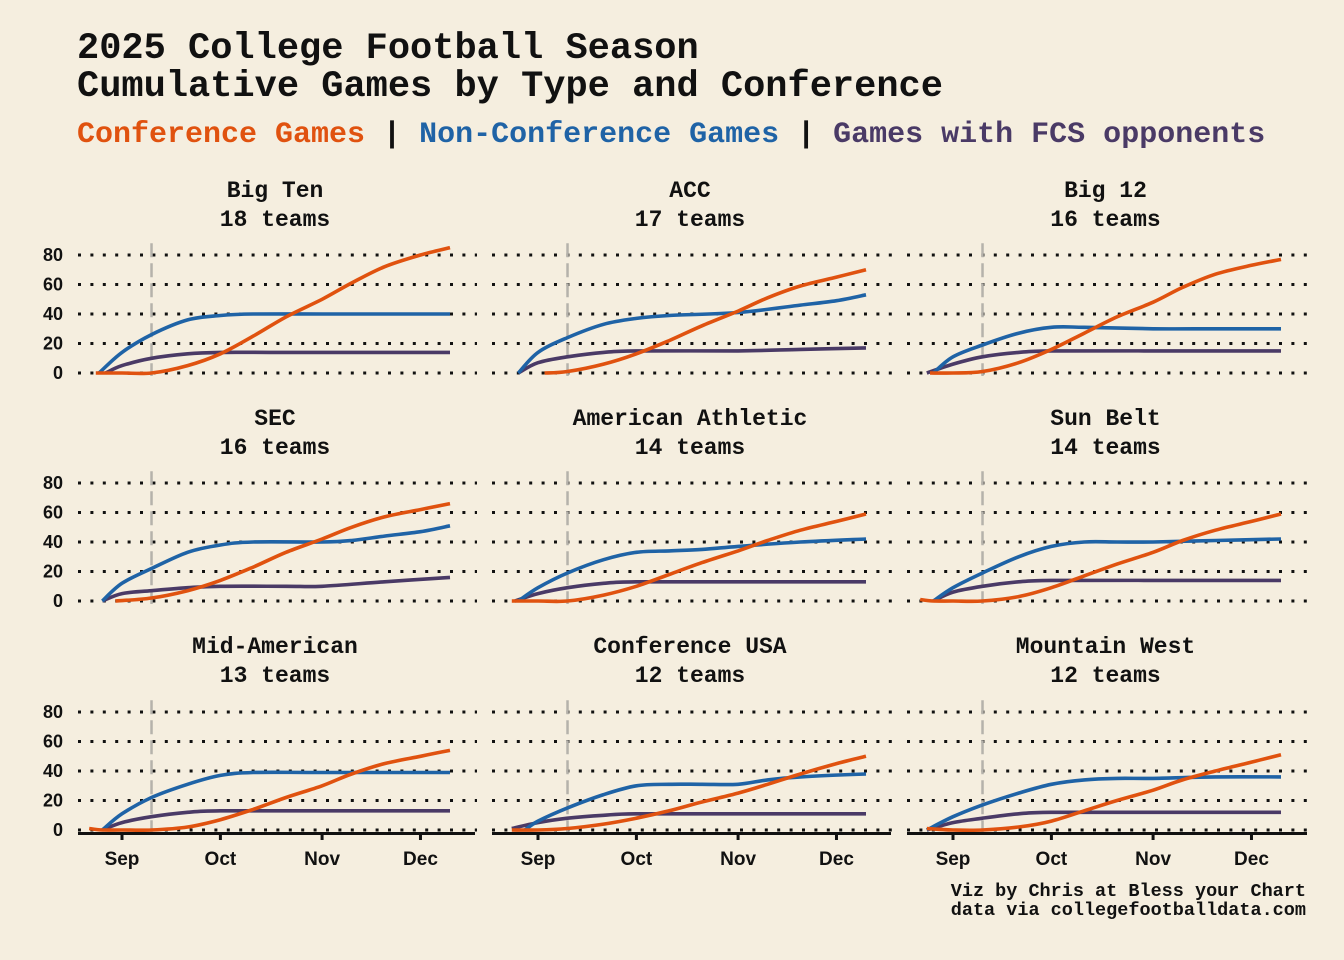  What do you see at coordinates (599, 135) in the screenshot?
I see `legend-non-conference-games: Non-Conference Games` at bounding box center [599, 135].